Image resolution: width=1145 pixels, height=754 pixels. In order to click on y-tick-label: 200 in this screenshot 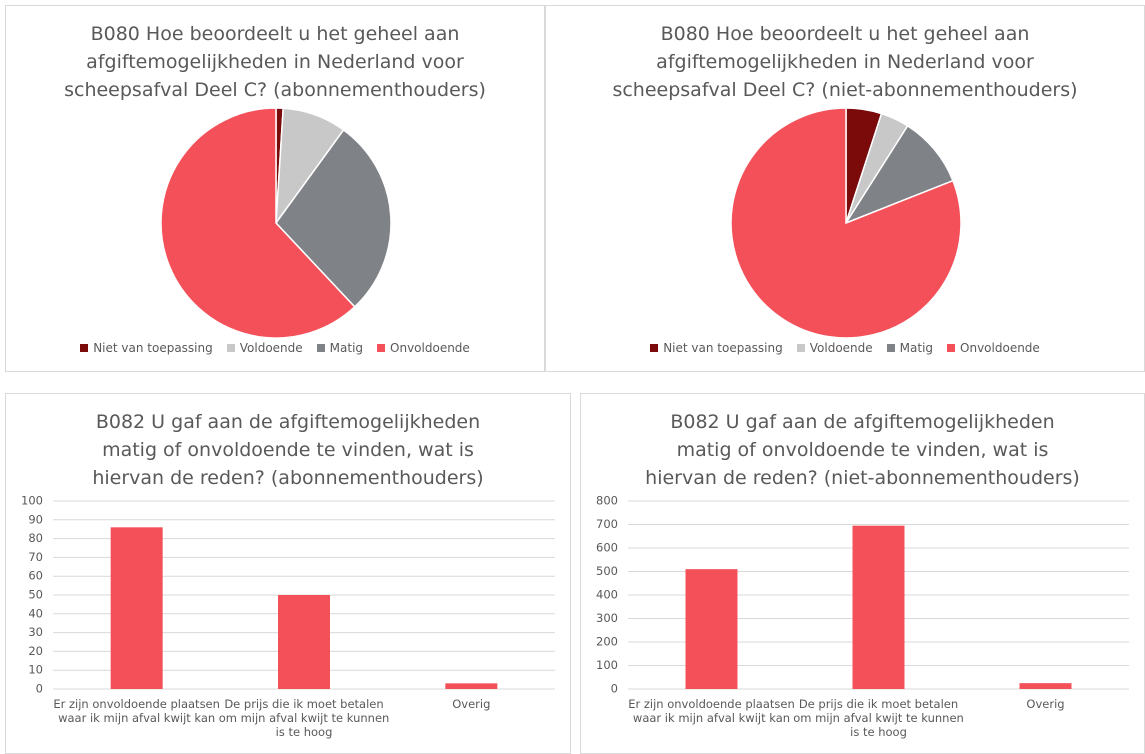, I will do `click(607, 642)`.